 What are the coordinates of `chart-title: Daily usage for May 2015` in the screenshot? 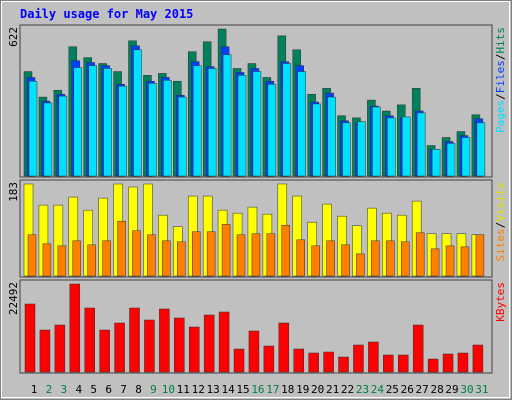 It's located at (106, 14).